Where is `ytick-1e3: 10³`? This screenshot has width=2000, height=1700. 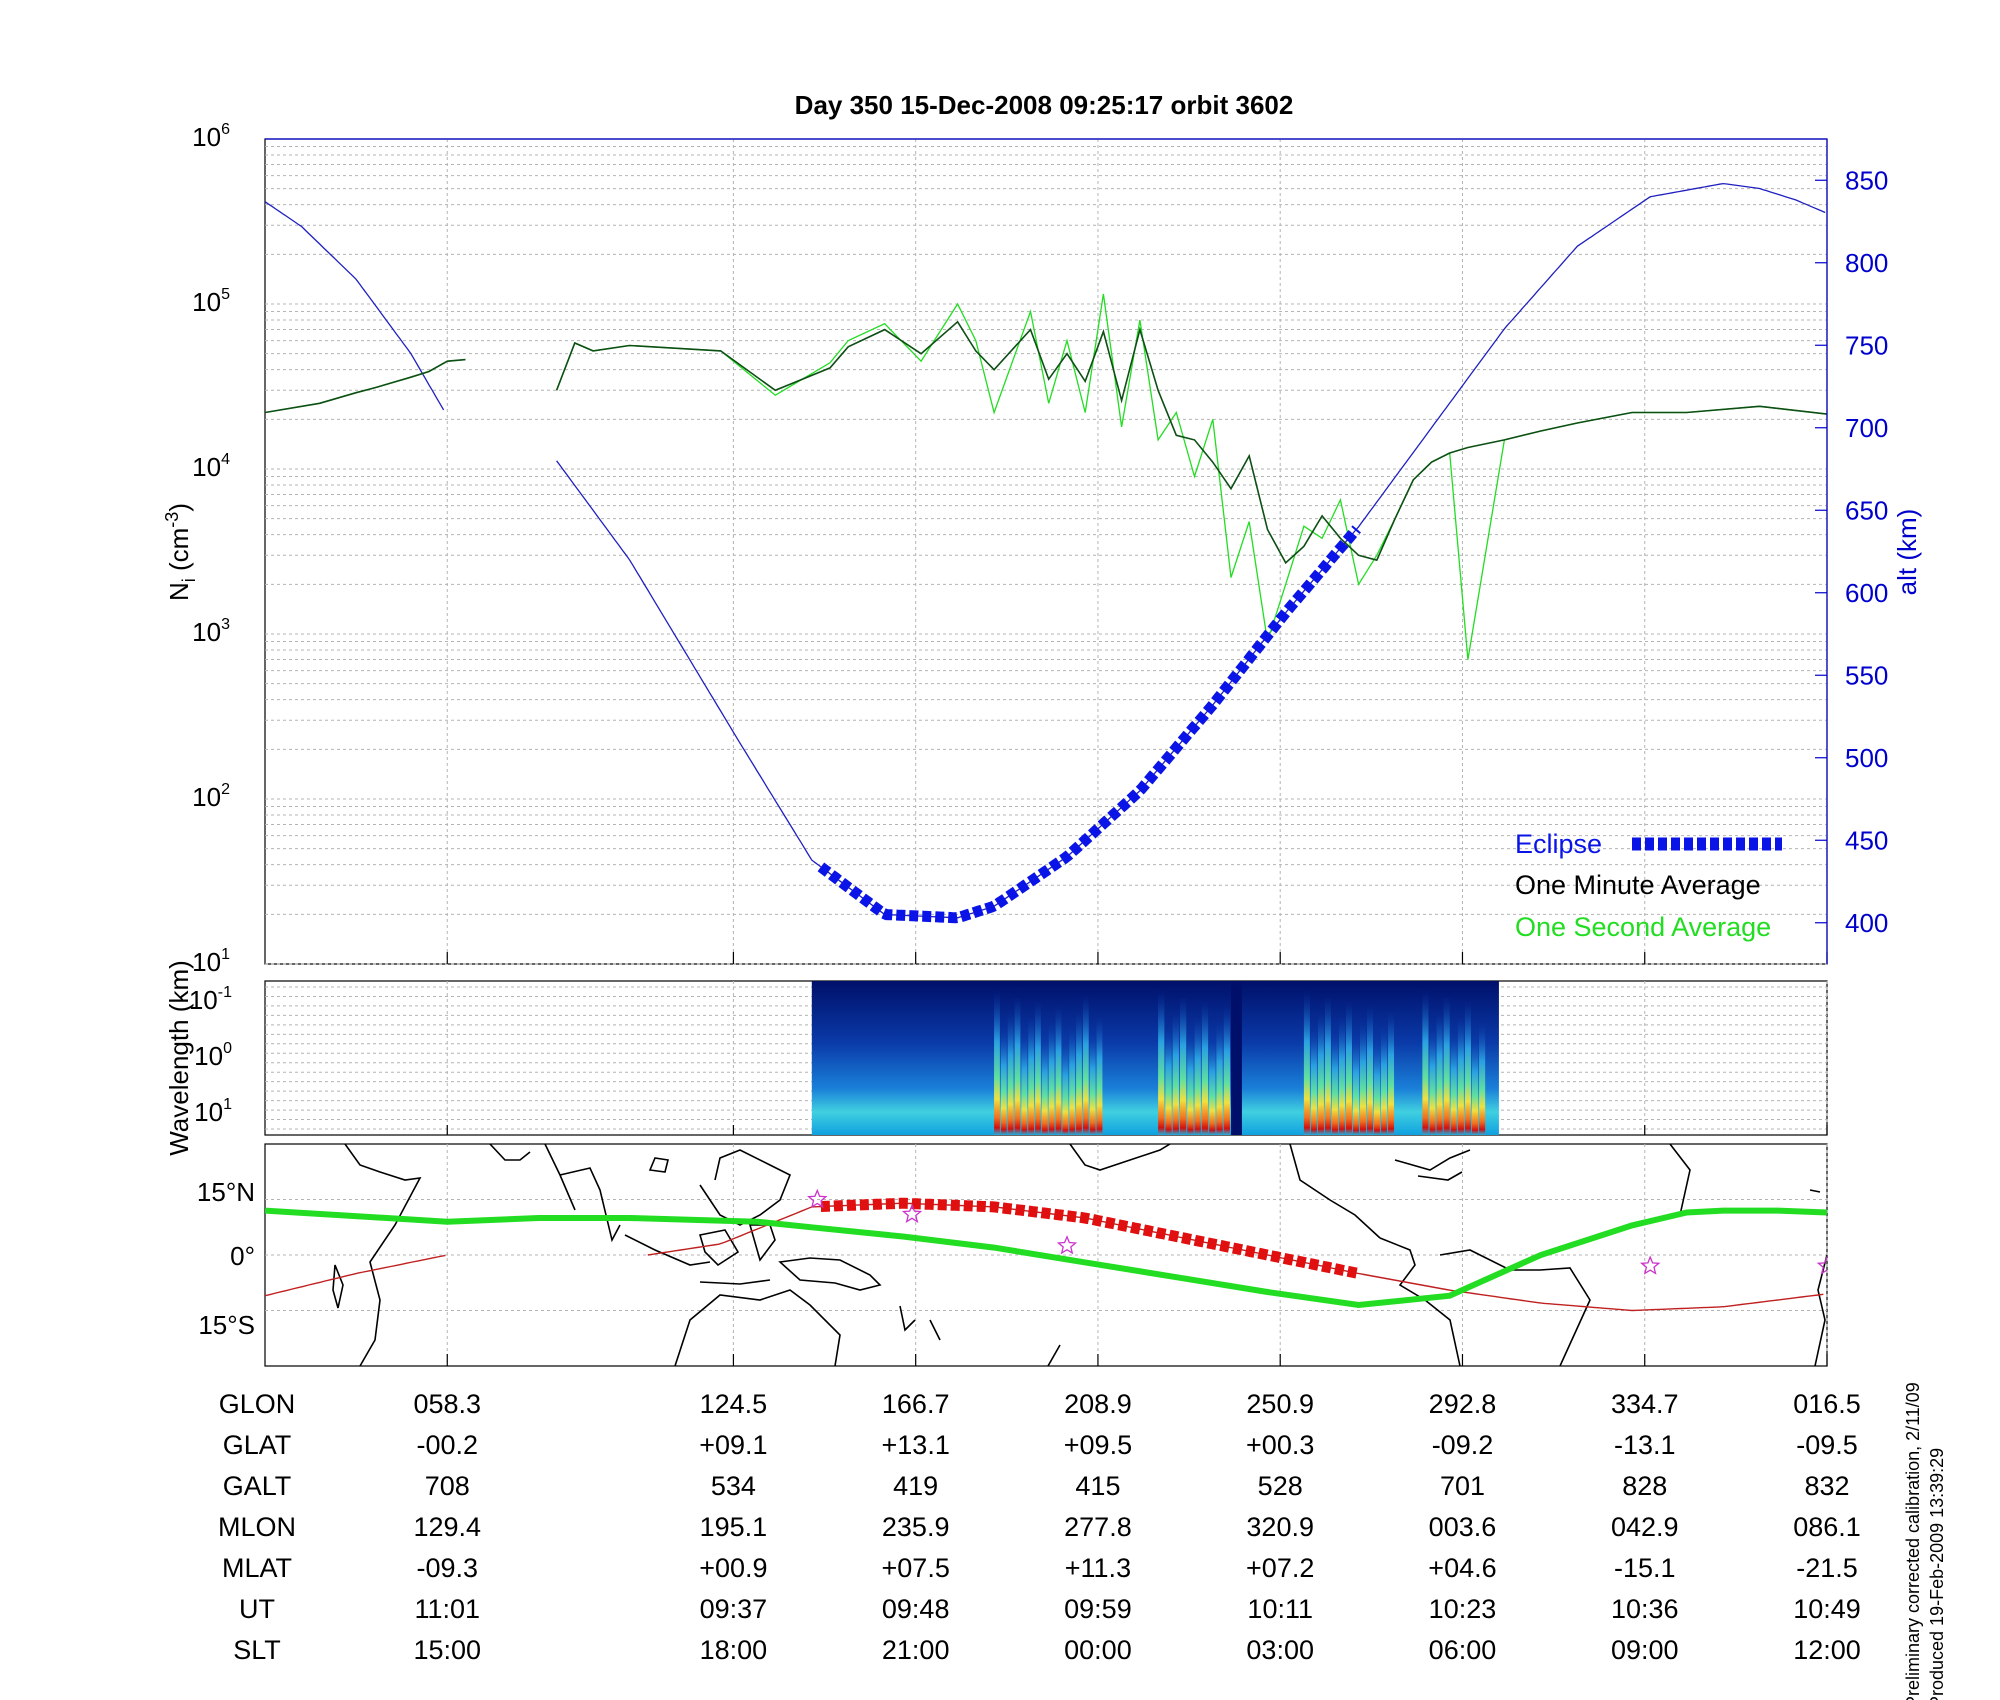 ytick-1e3: 10³ is located at coordinates (211, 631).